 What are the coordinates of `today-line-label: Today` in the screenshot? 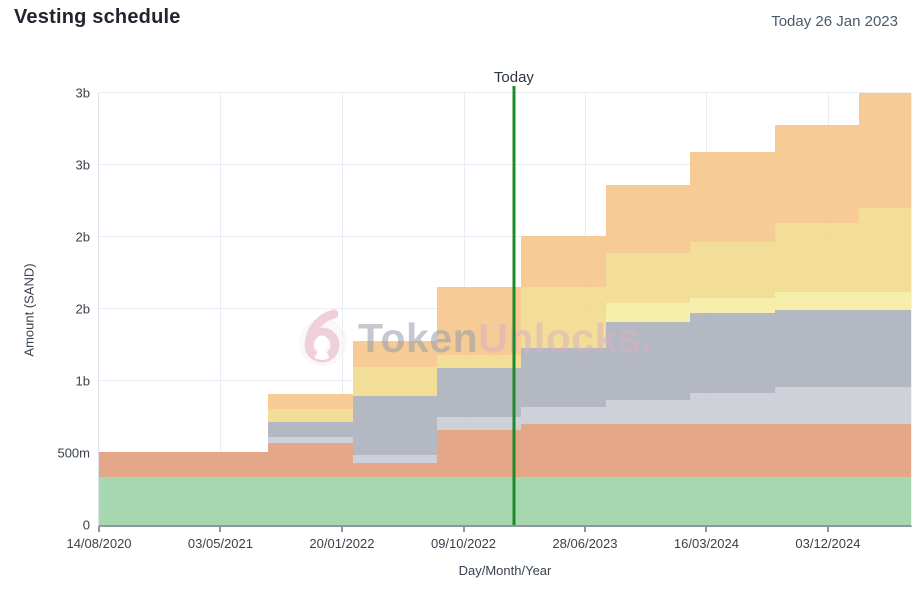 It's located at (513, 77).